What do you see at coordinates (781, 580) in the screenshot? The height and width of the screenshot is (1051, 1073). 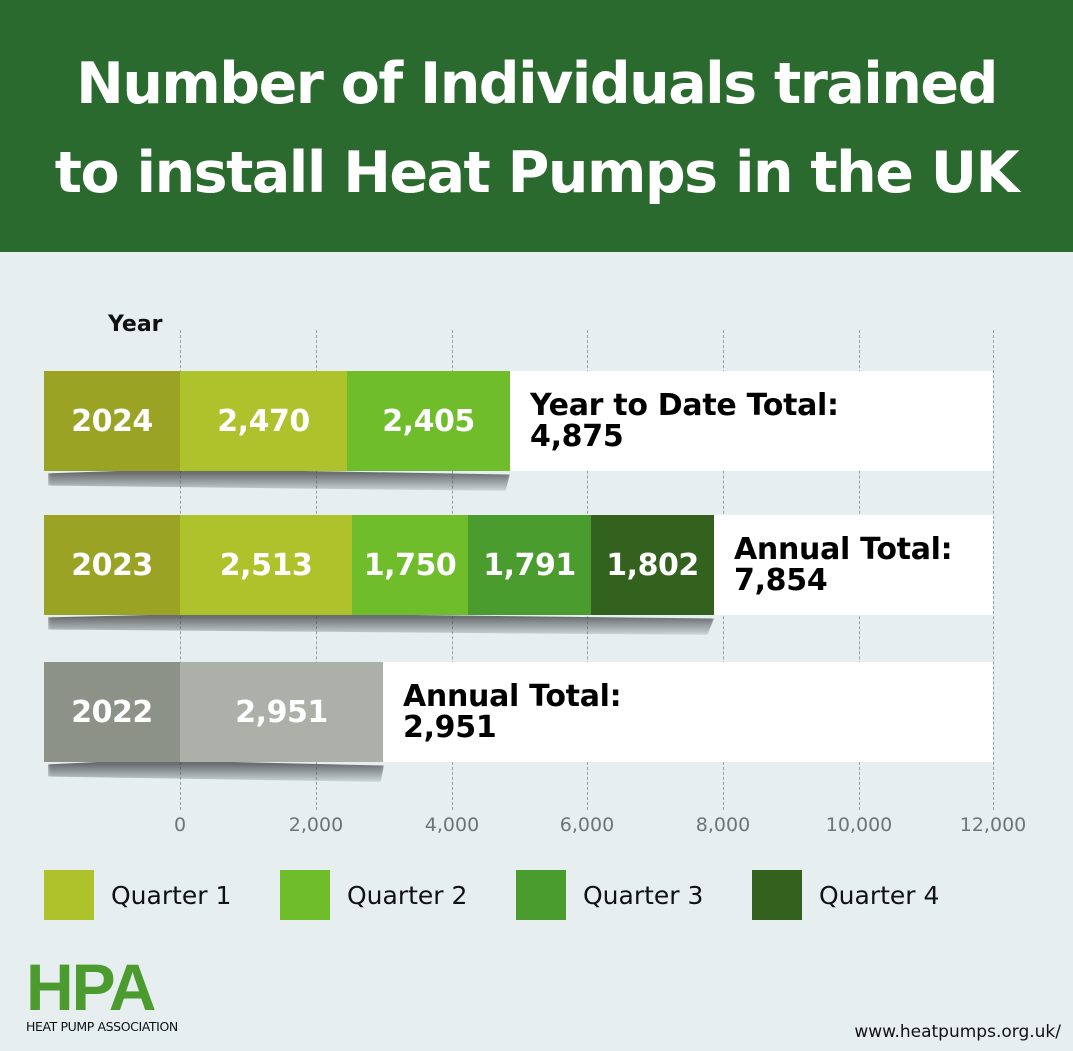 I see `total-value-2023: 7,854` at bounding box center [781, 580].